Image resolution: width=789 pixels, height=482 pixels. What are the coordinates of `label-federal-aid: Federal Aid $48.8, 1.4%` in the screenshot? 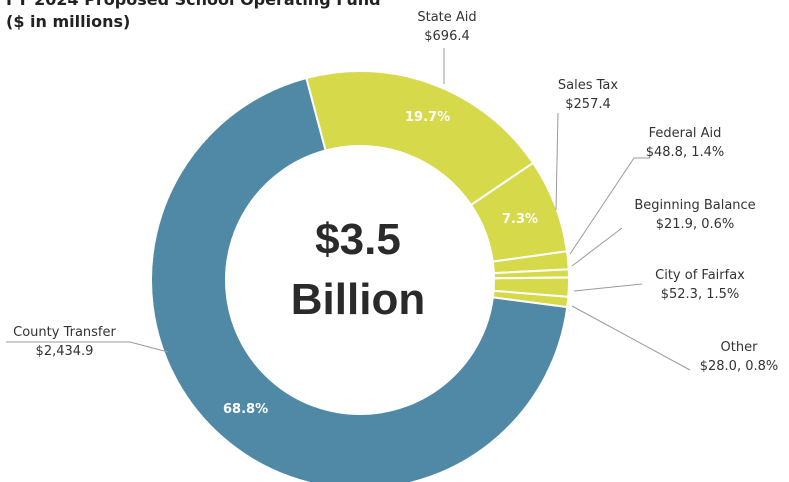 It's located at (685, 143).